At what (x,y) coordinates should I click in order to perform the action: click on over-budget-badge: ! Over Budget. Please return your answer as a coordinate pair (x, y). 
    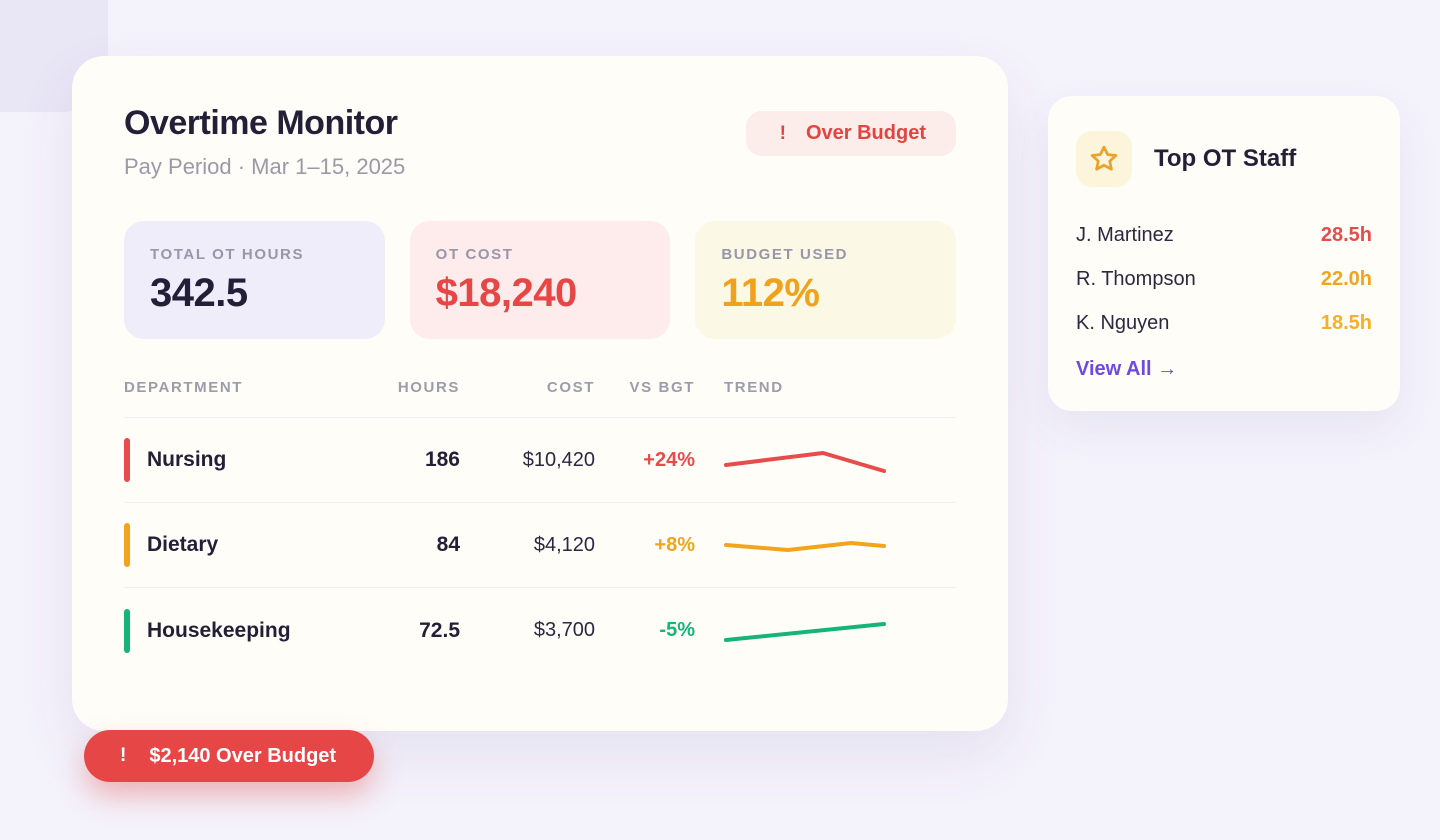
    Looking at the image, I should click on (850, 133).